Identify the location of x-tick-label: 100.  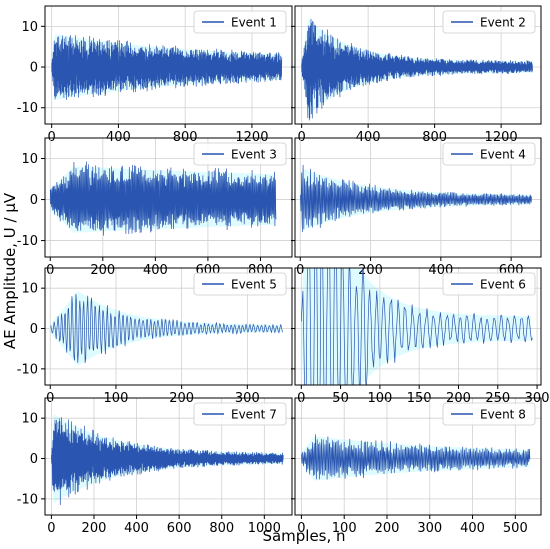
(344, 528).